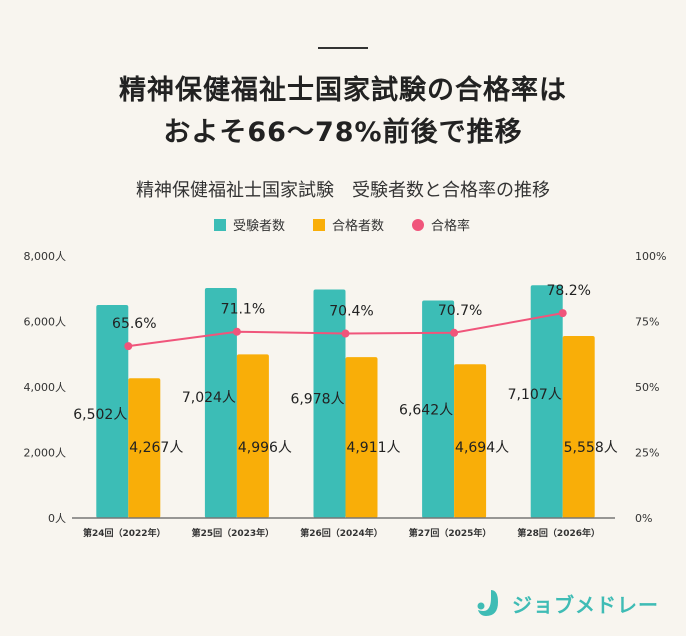  I want to click on left-tick-label: 6,000人, so click(45, 322).